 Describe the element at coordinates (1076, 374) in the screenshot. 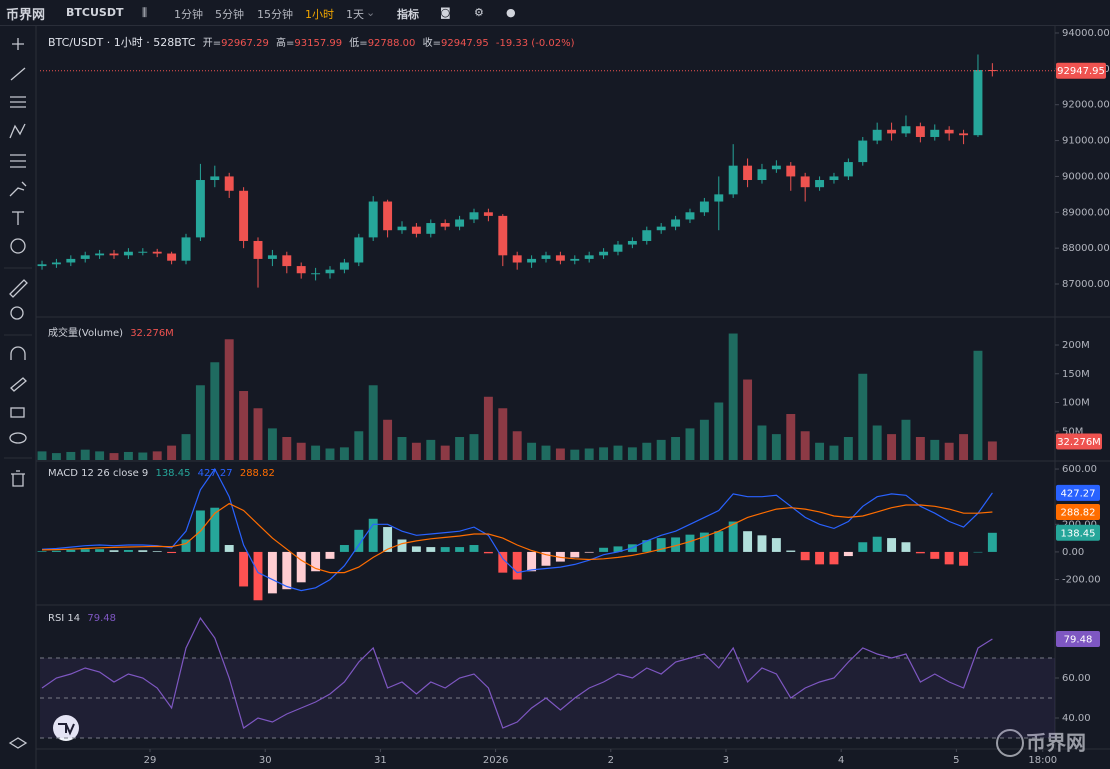

I see `y-tick-label: 150M` at that location.